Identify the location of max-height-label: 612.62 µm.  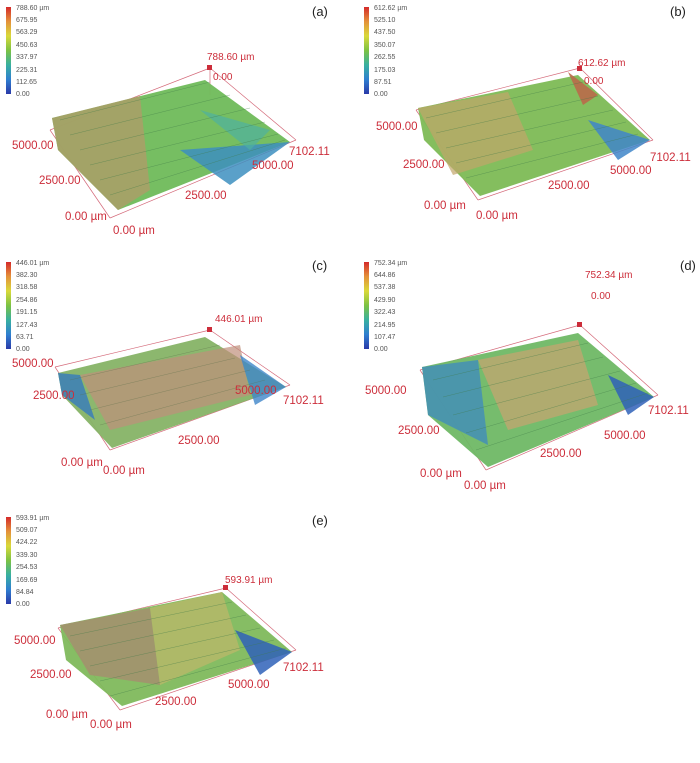
(602, 63).